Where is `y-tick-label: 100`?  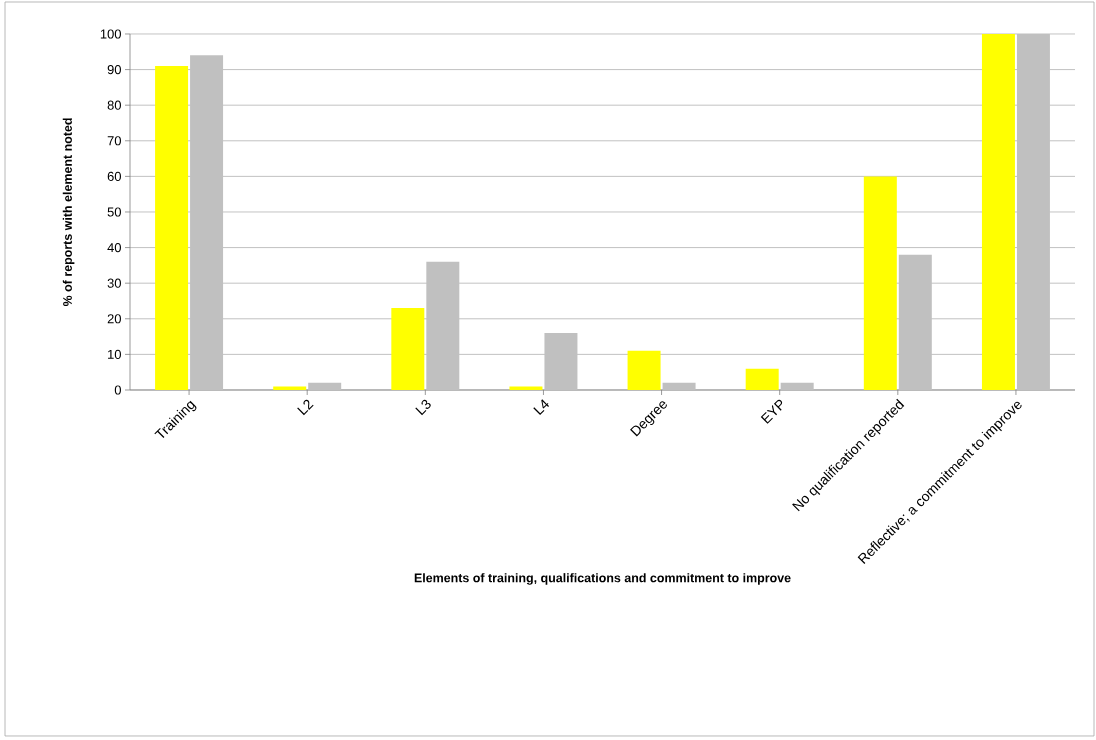
y-tick-label: 100 is located at coordinates (110, 34).